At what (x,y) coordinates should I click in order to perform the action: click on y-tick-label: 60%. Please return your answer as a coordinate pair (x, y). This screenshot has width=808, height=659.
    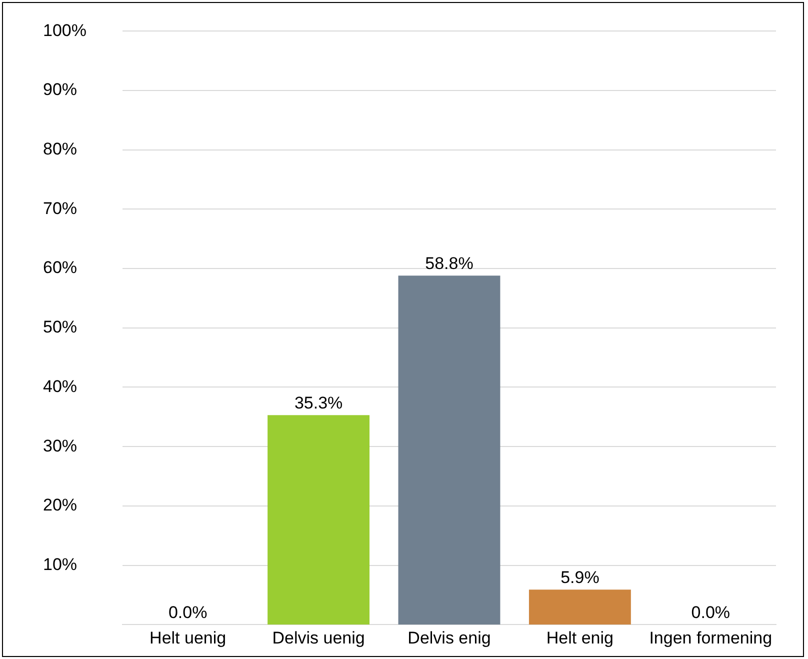
    Looking at the image, I should click on (60, 268).